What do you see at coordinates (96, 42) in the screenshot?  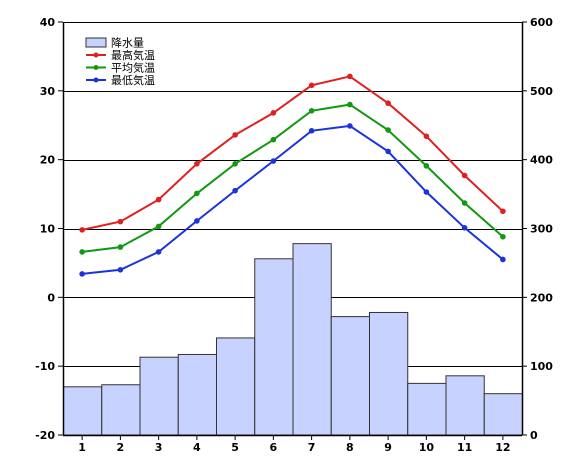 I see `legend-swatch-precip` at bounding box center [96, 42].